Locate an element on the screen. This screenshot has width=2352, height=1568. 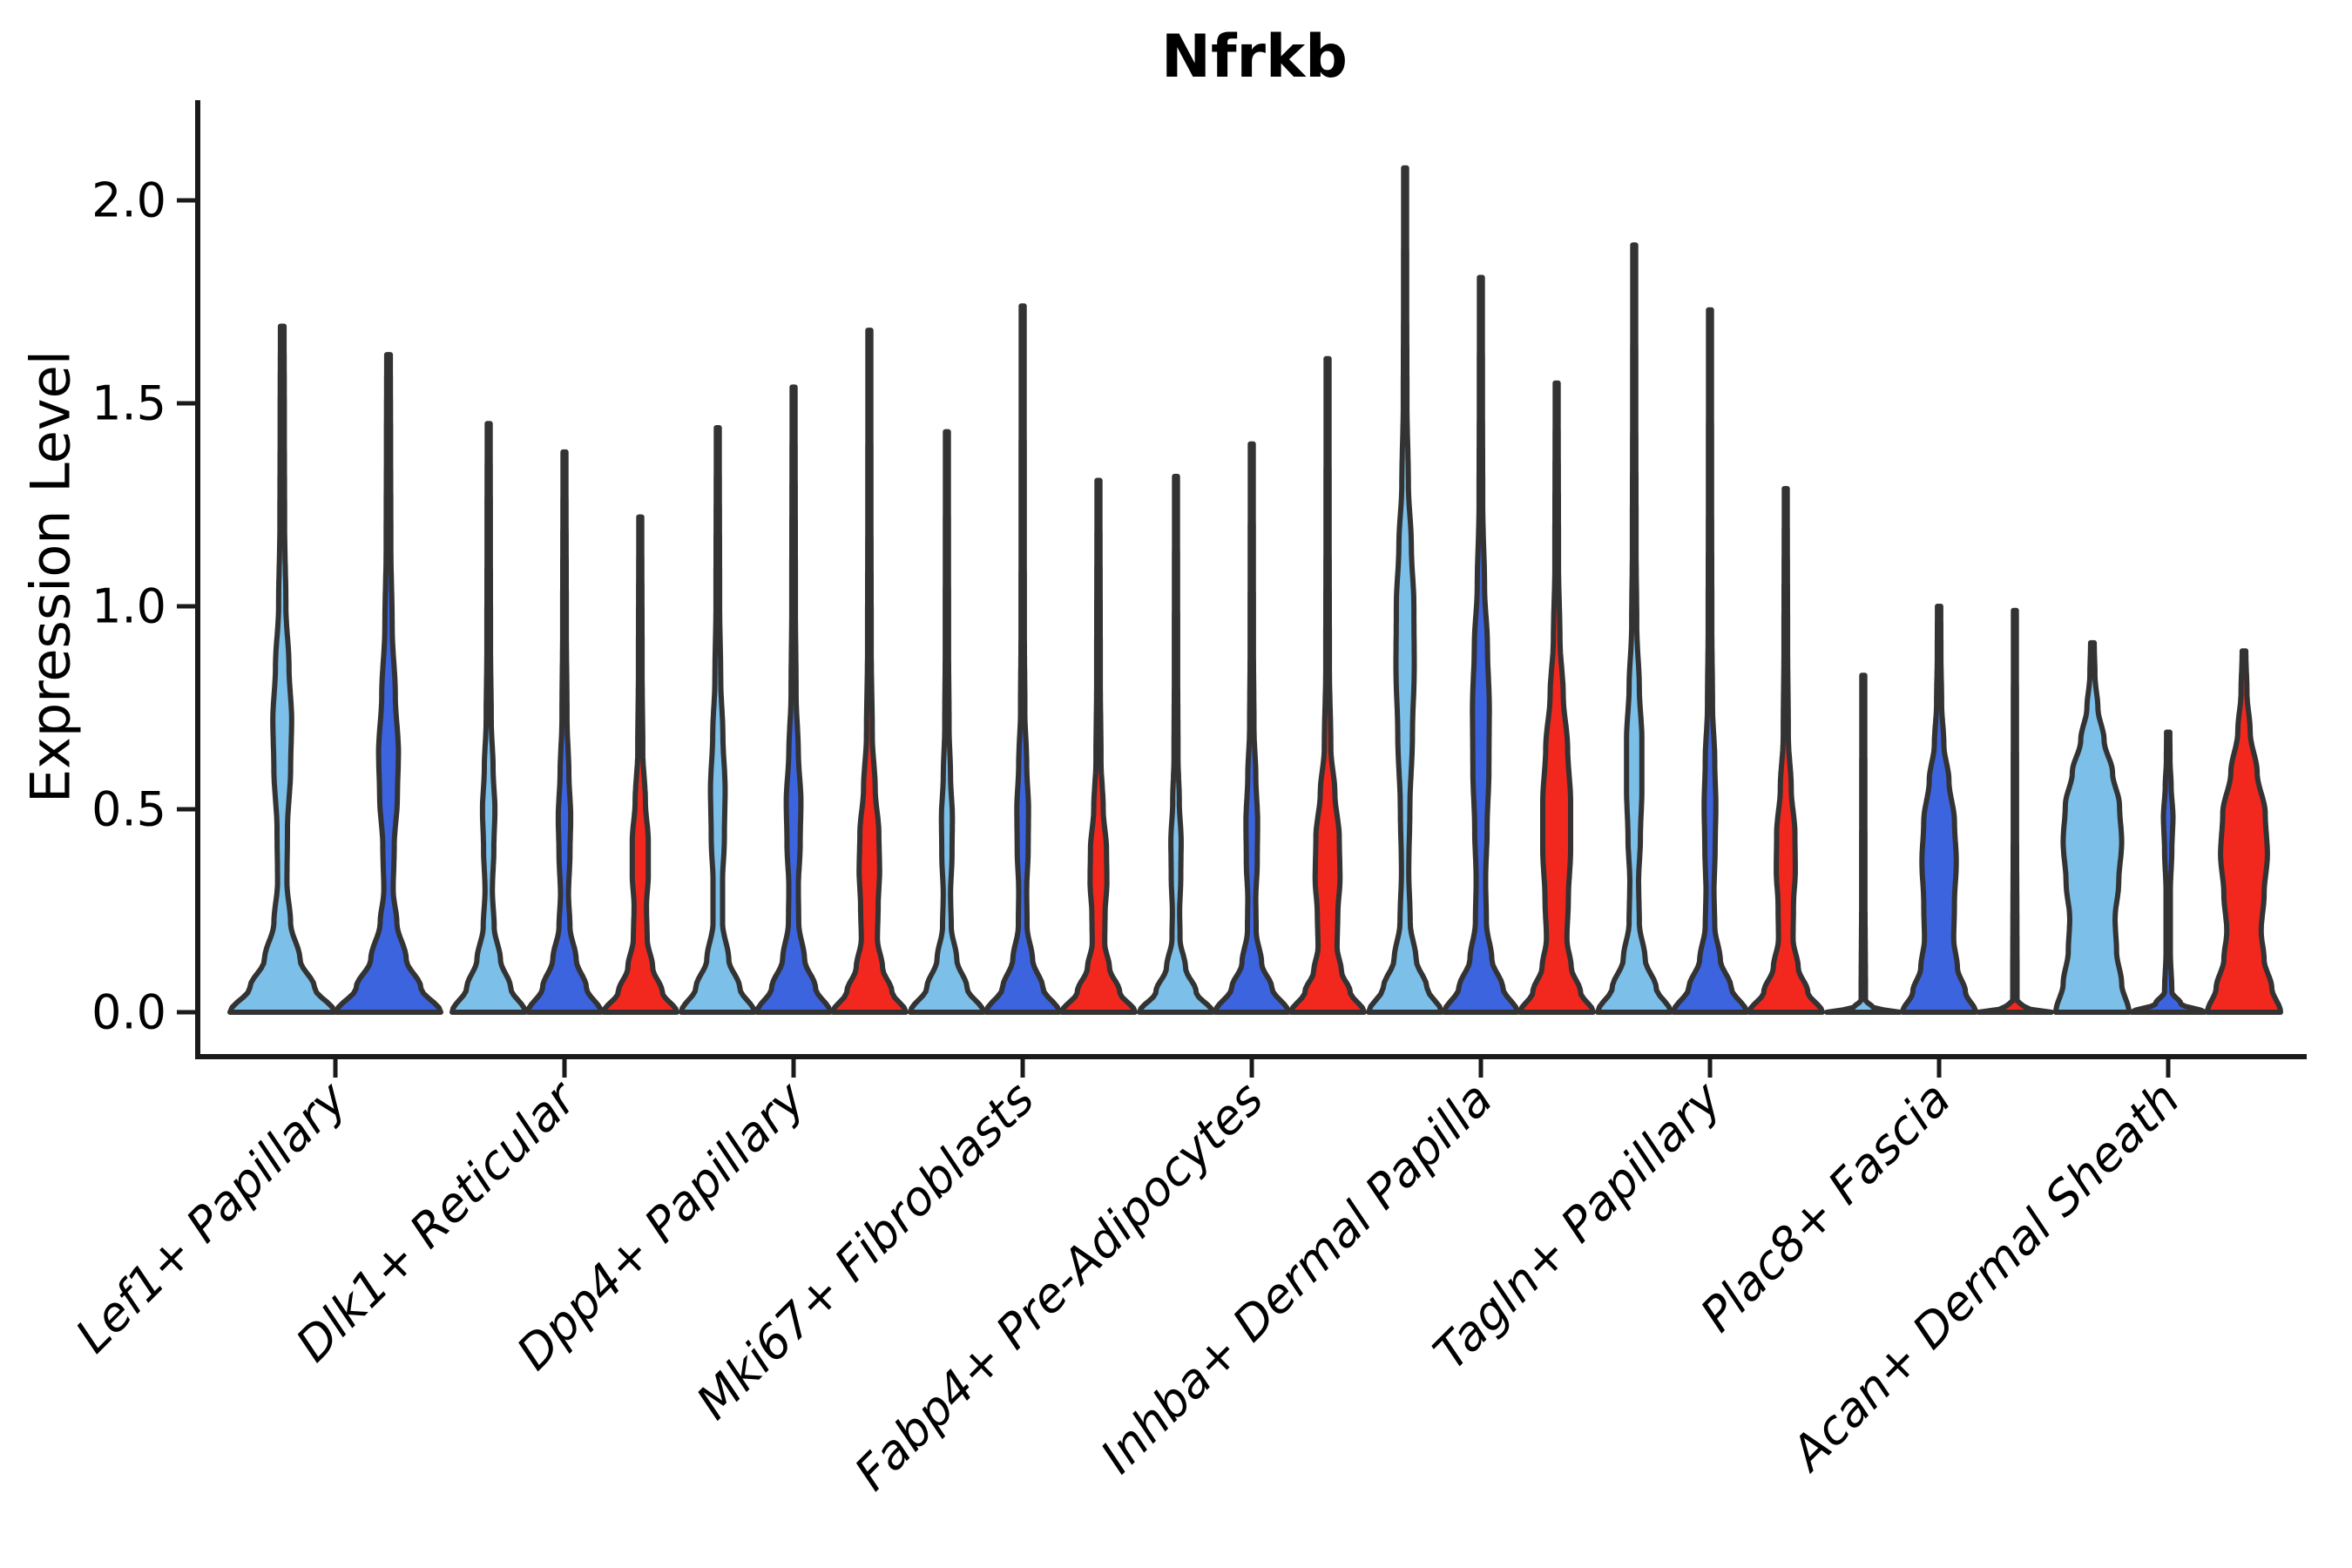
violin-dpp4-papillary-dark_blue is located at coordinates (793, 699).